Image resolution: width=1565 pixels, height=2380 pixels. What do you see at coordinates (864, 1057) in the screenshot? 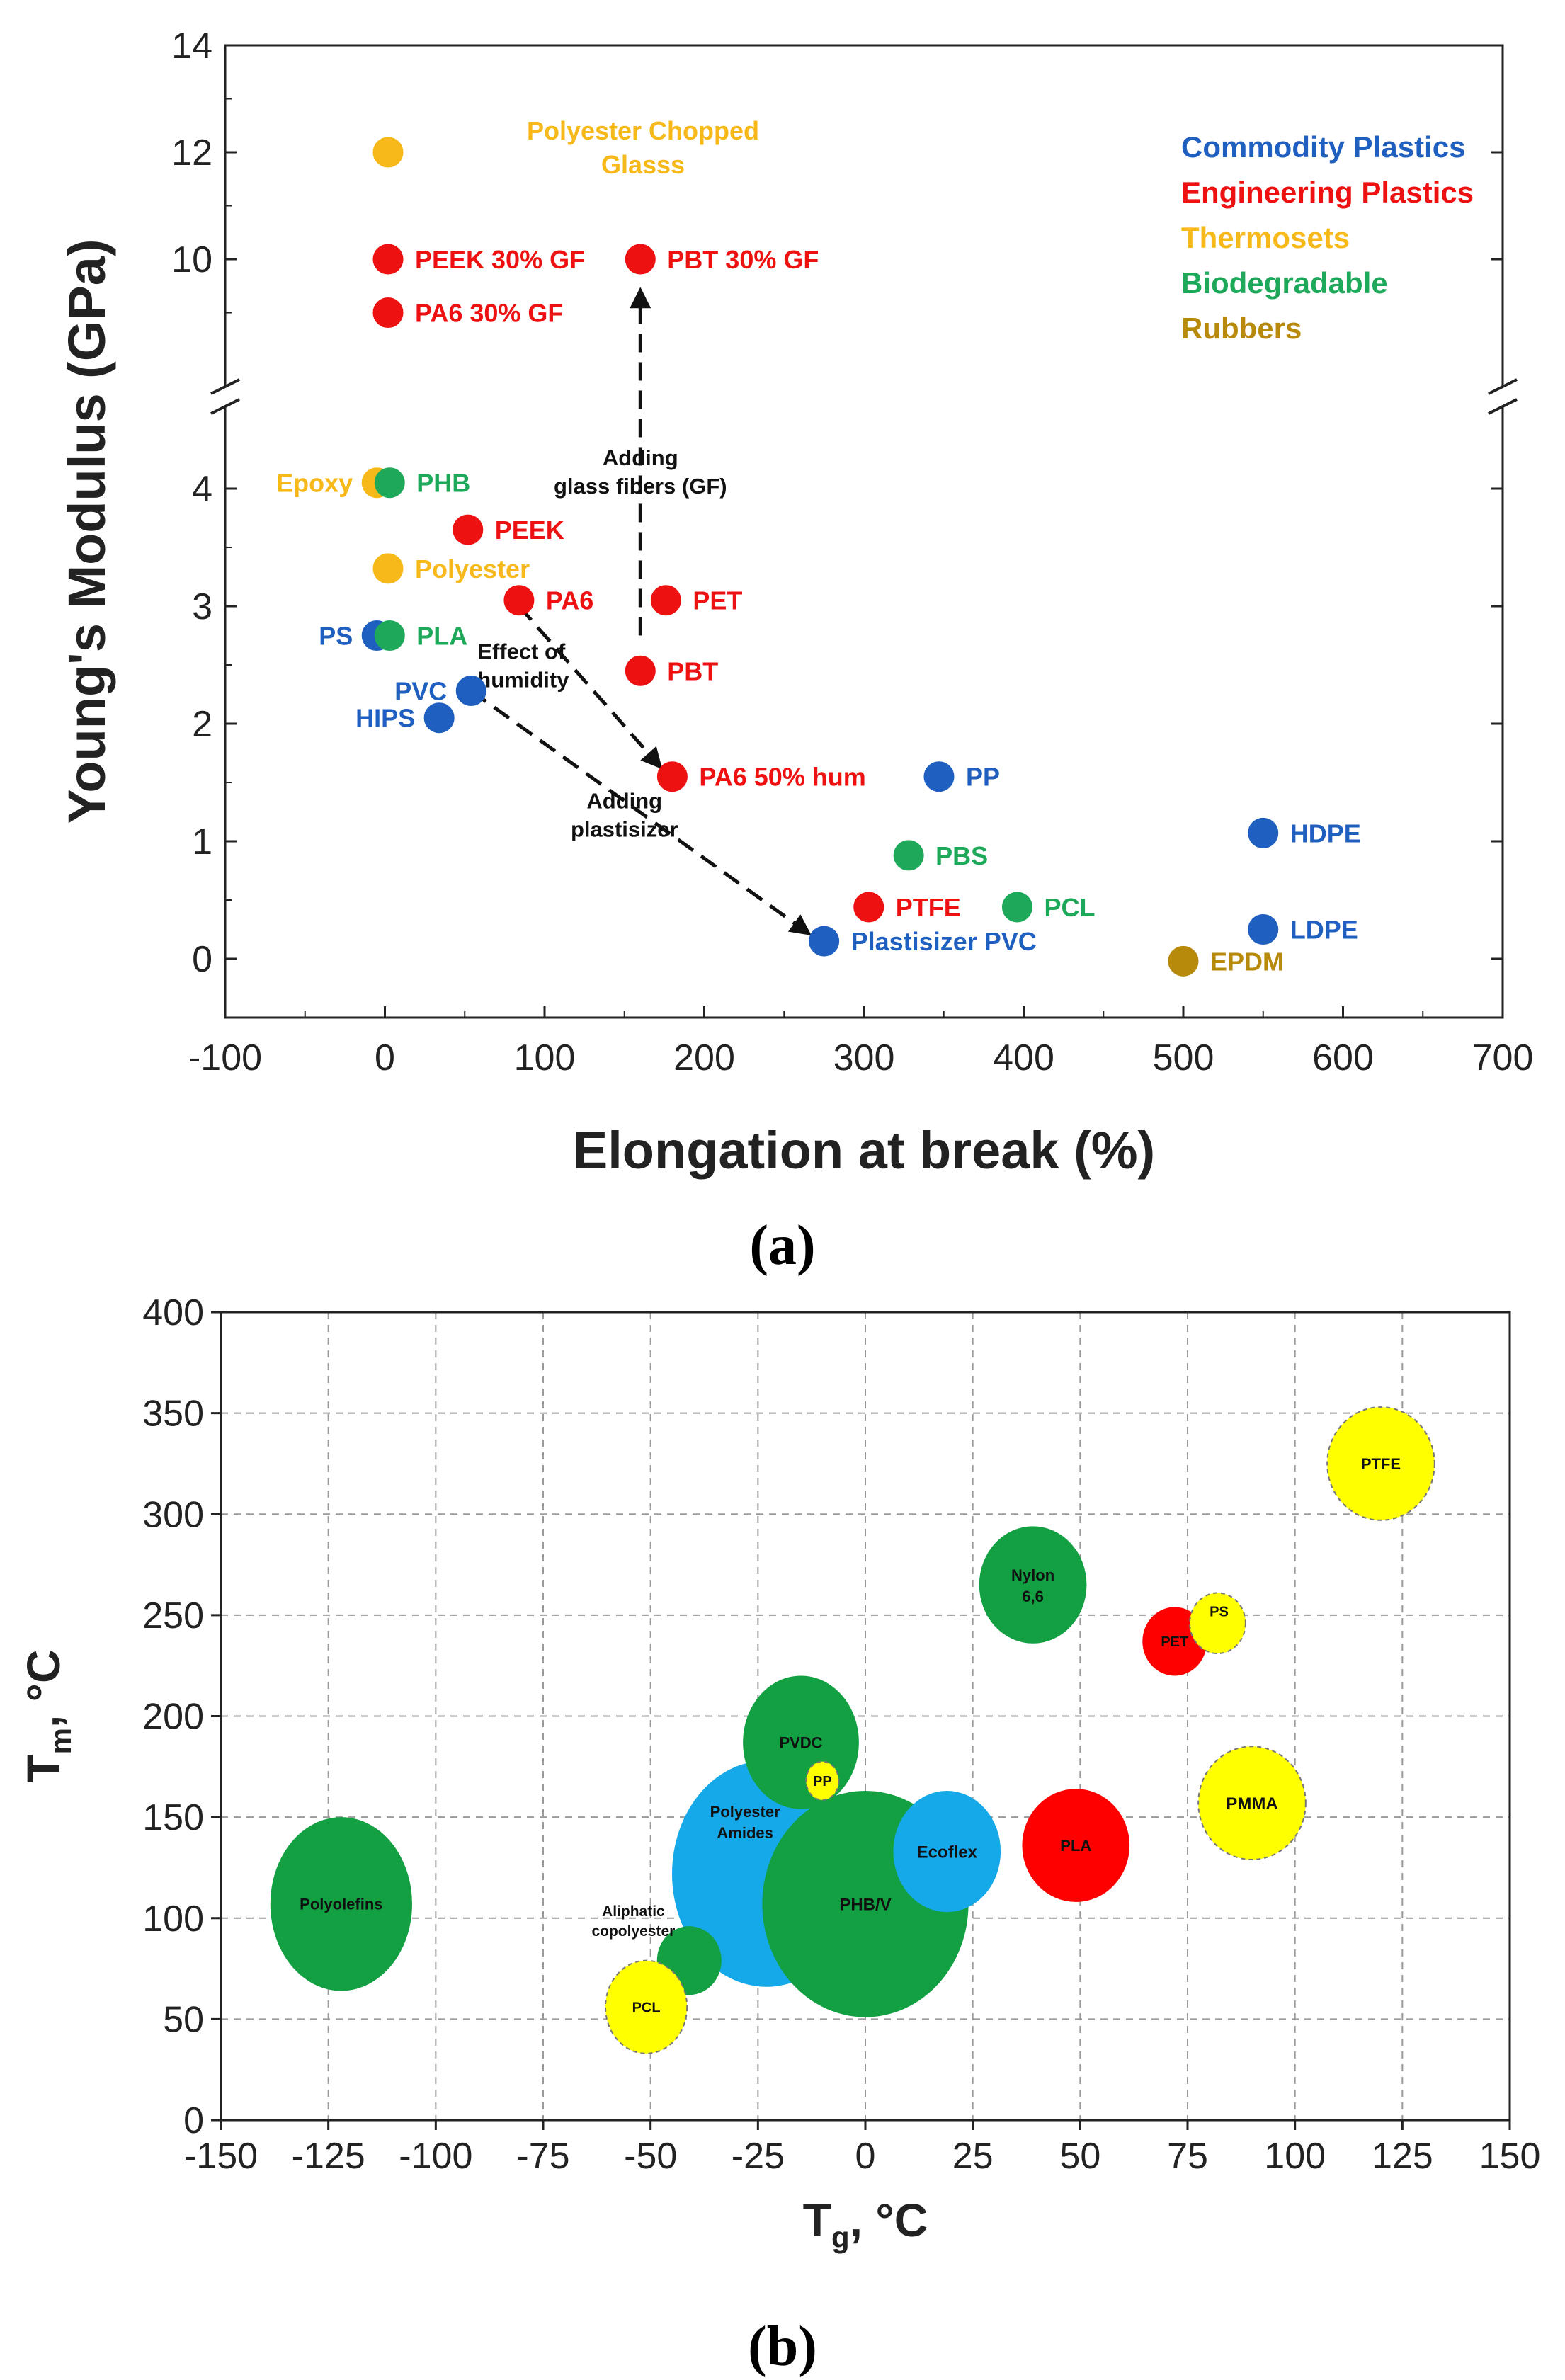
I see `x-tick-label: 300` at bounding box center [864, 1057].